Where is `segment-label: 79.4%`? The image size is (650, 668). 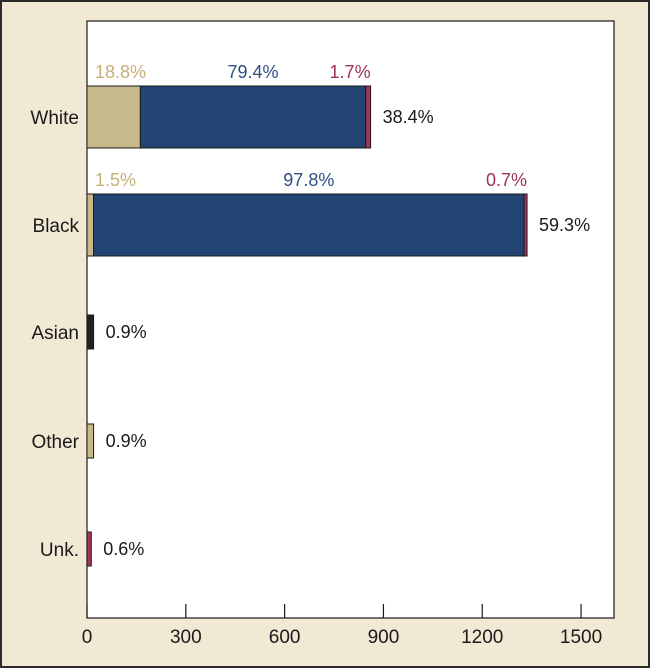 segment-label: 79.4% is located at coordinates (252, 72).